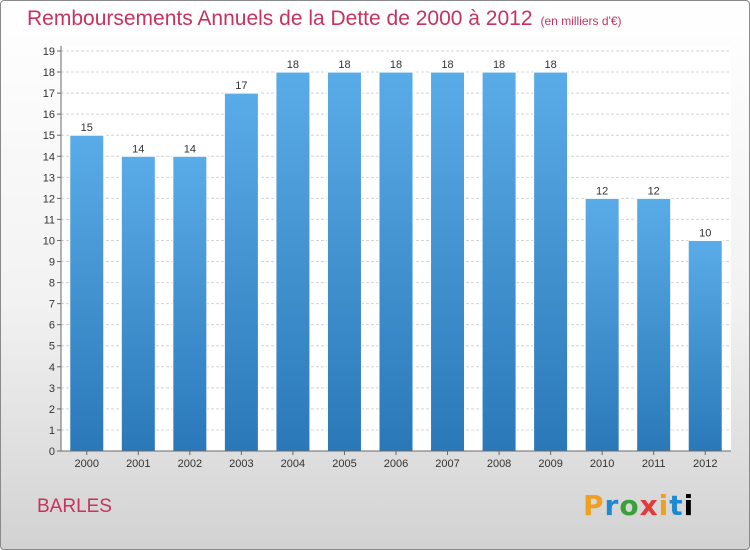 This screenshot has width=750, height=550. What do you see at coordinates (52, 452) in the screenshot?
I see `y-tick-label: 0` at bounding box center [52, 452].